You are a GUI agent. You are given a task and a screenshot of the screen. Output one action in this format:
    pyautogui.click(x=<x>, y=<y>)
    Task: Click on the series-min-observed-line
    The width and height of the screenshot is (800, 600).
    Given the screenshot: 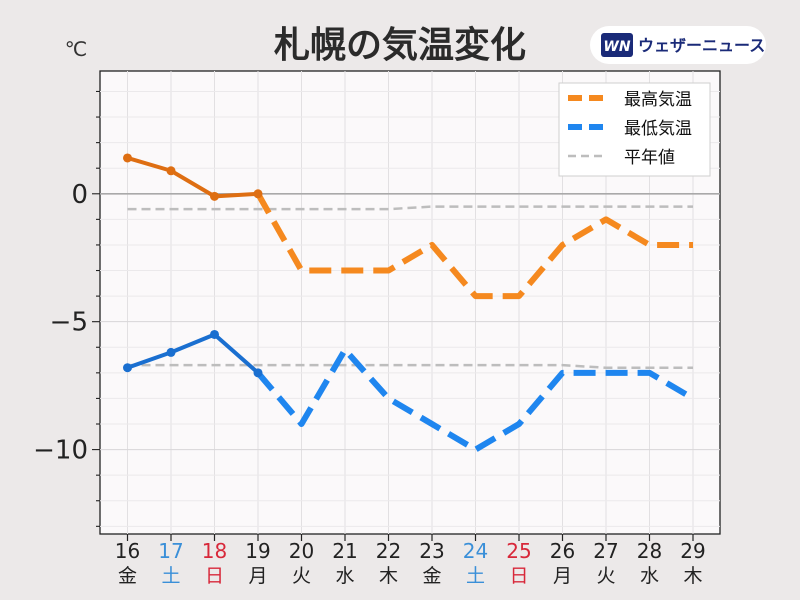 What is the action you would take?
    pyautogui.click(x=193, y=353)
    